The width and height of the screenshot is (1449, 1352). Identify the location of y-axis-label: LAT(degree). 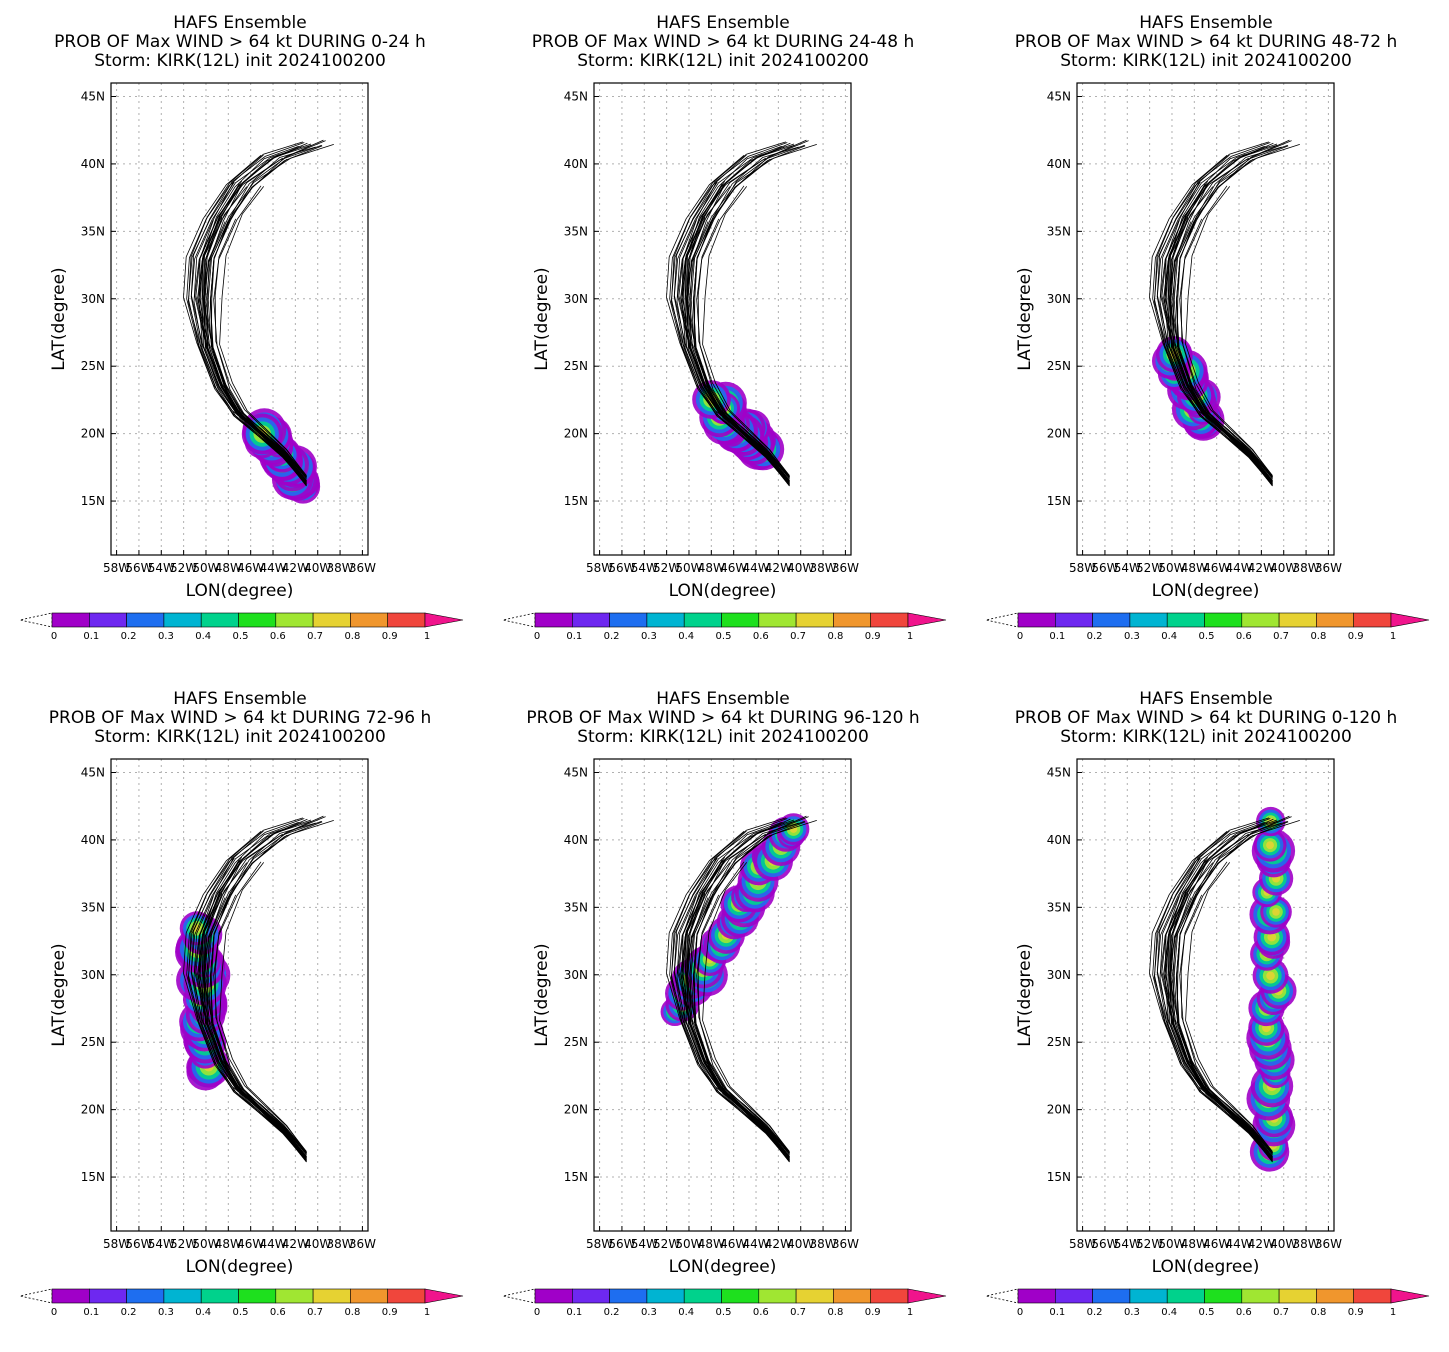
(542, 318).